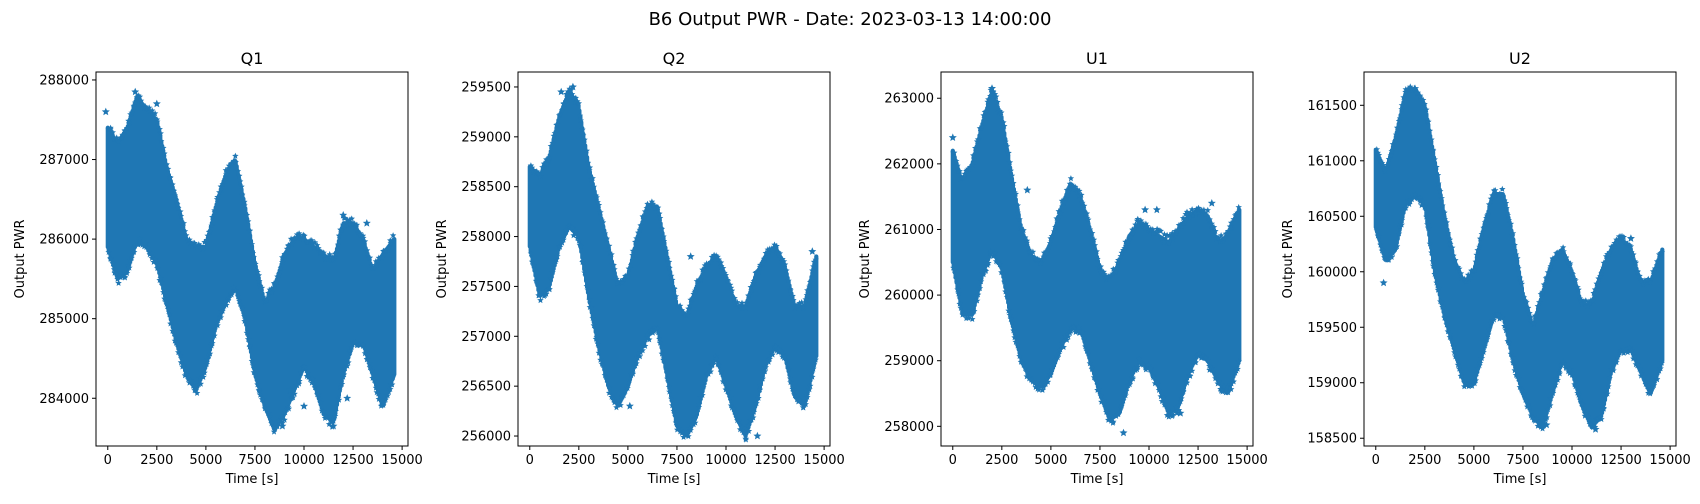 The height and width of the screenshot is (504, 1700). What do you see at coordinates (725, 460) in the screenshot?
I see `x-tick-label: 10000` at bounding box center [725, 460].